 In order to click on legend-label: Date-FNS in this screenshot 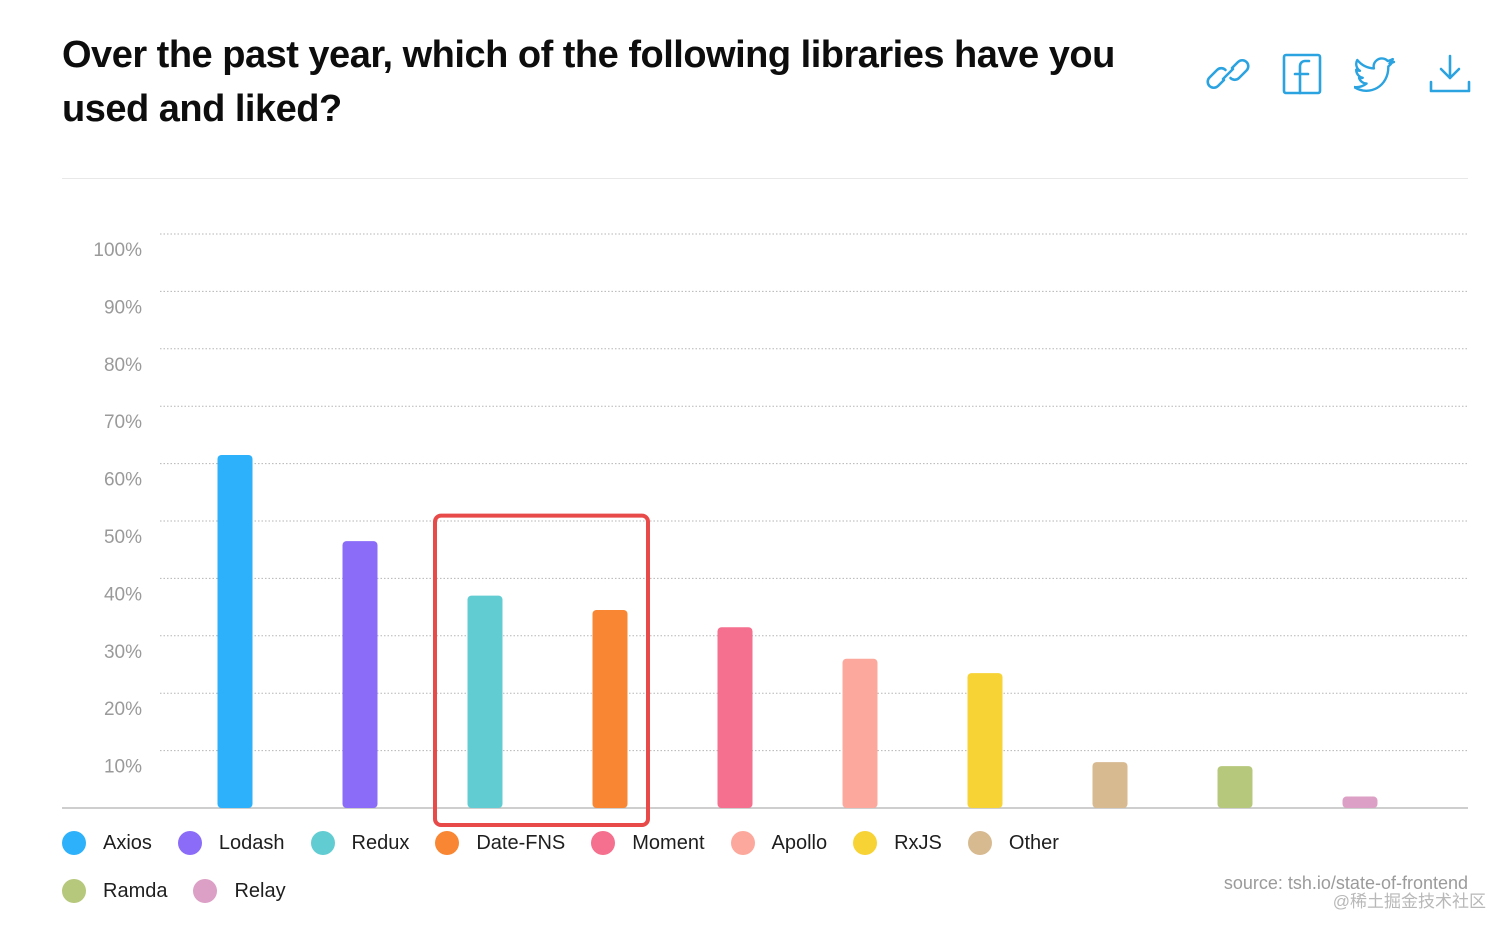, I will do `click(521, 842)`.